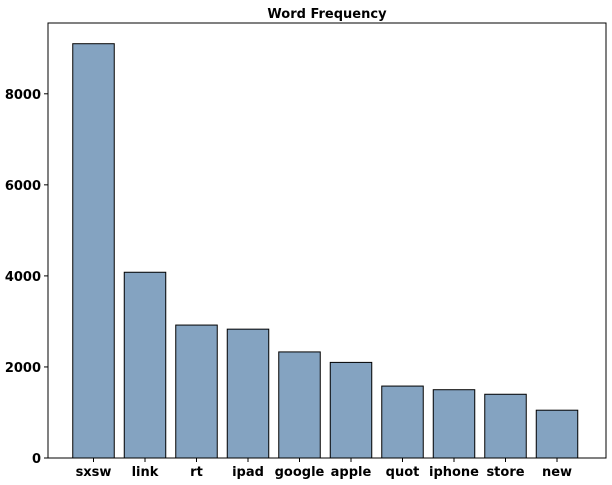  What do you see at coordinates (557, 472) in the screenshot?
I see `x-tick-label-new: new` at bounding box center [557, 472].